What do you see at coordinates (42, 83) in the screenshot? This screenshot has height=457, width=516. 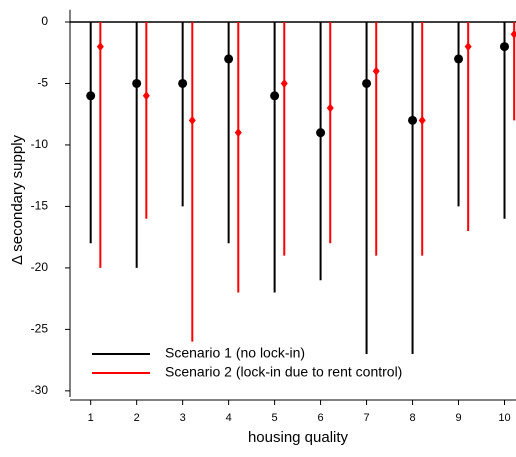 I see `y-tick-label: -5` at bounding box center [42, 83].